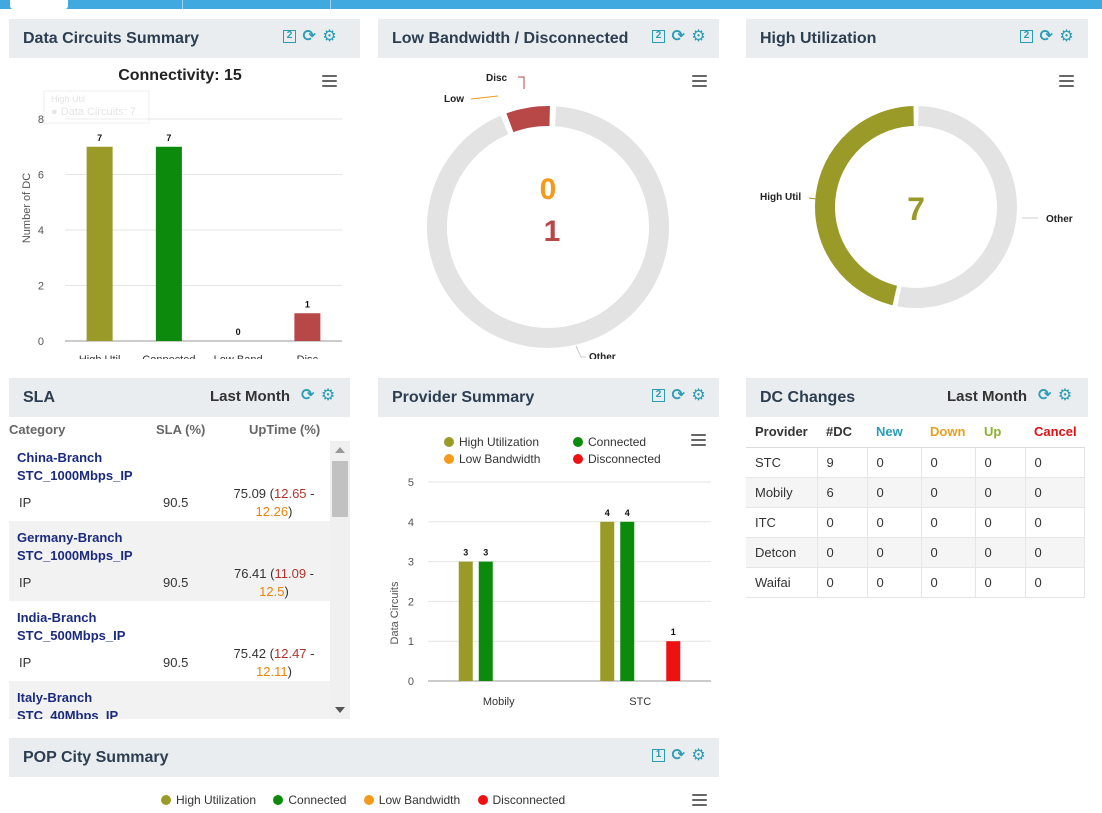 The height and width of the screenshot is (813, 1102). I want to click on page-count-icon: 1, so click(658, 755).